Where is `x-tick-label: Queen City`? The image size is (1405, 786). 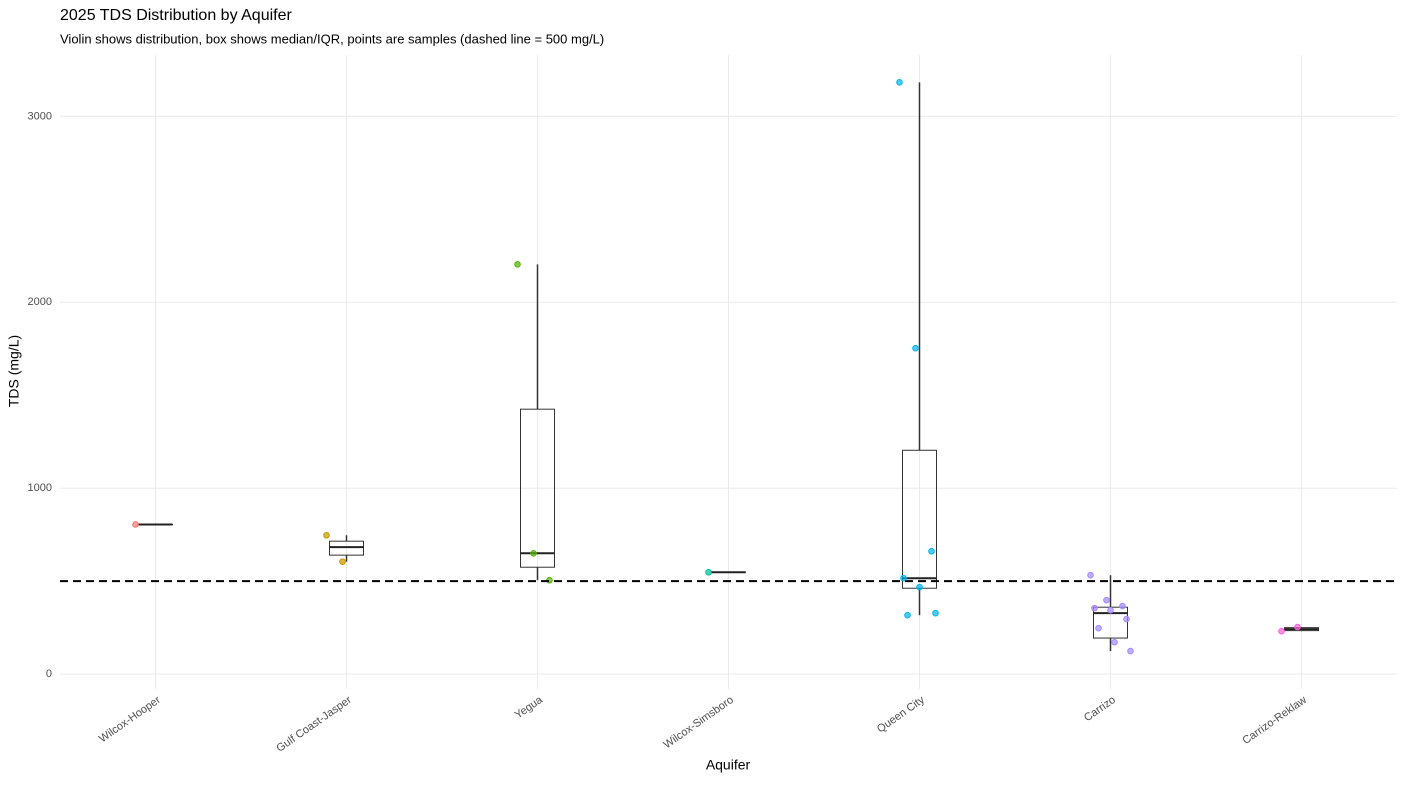 x-tick-label: Queen City is located at coordinates (901, 715).